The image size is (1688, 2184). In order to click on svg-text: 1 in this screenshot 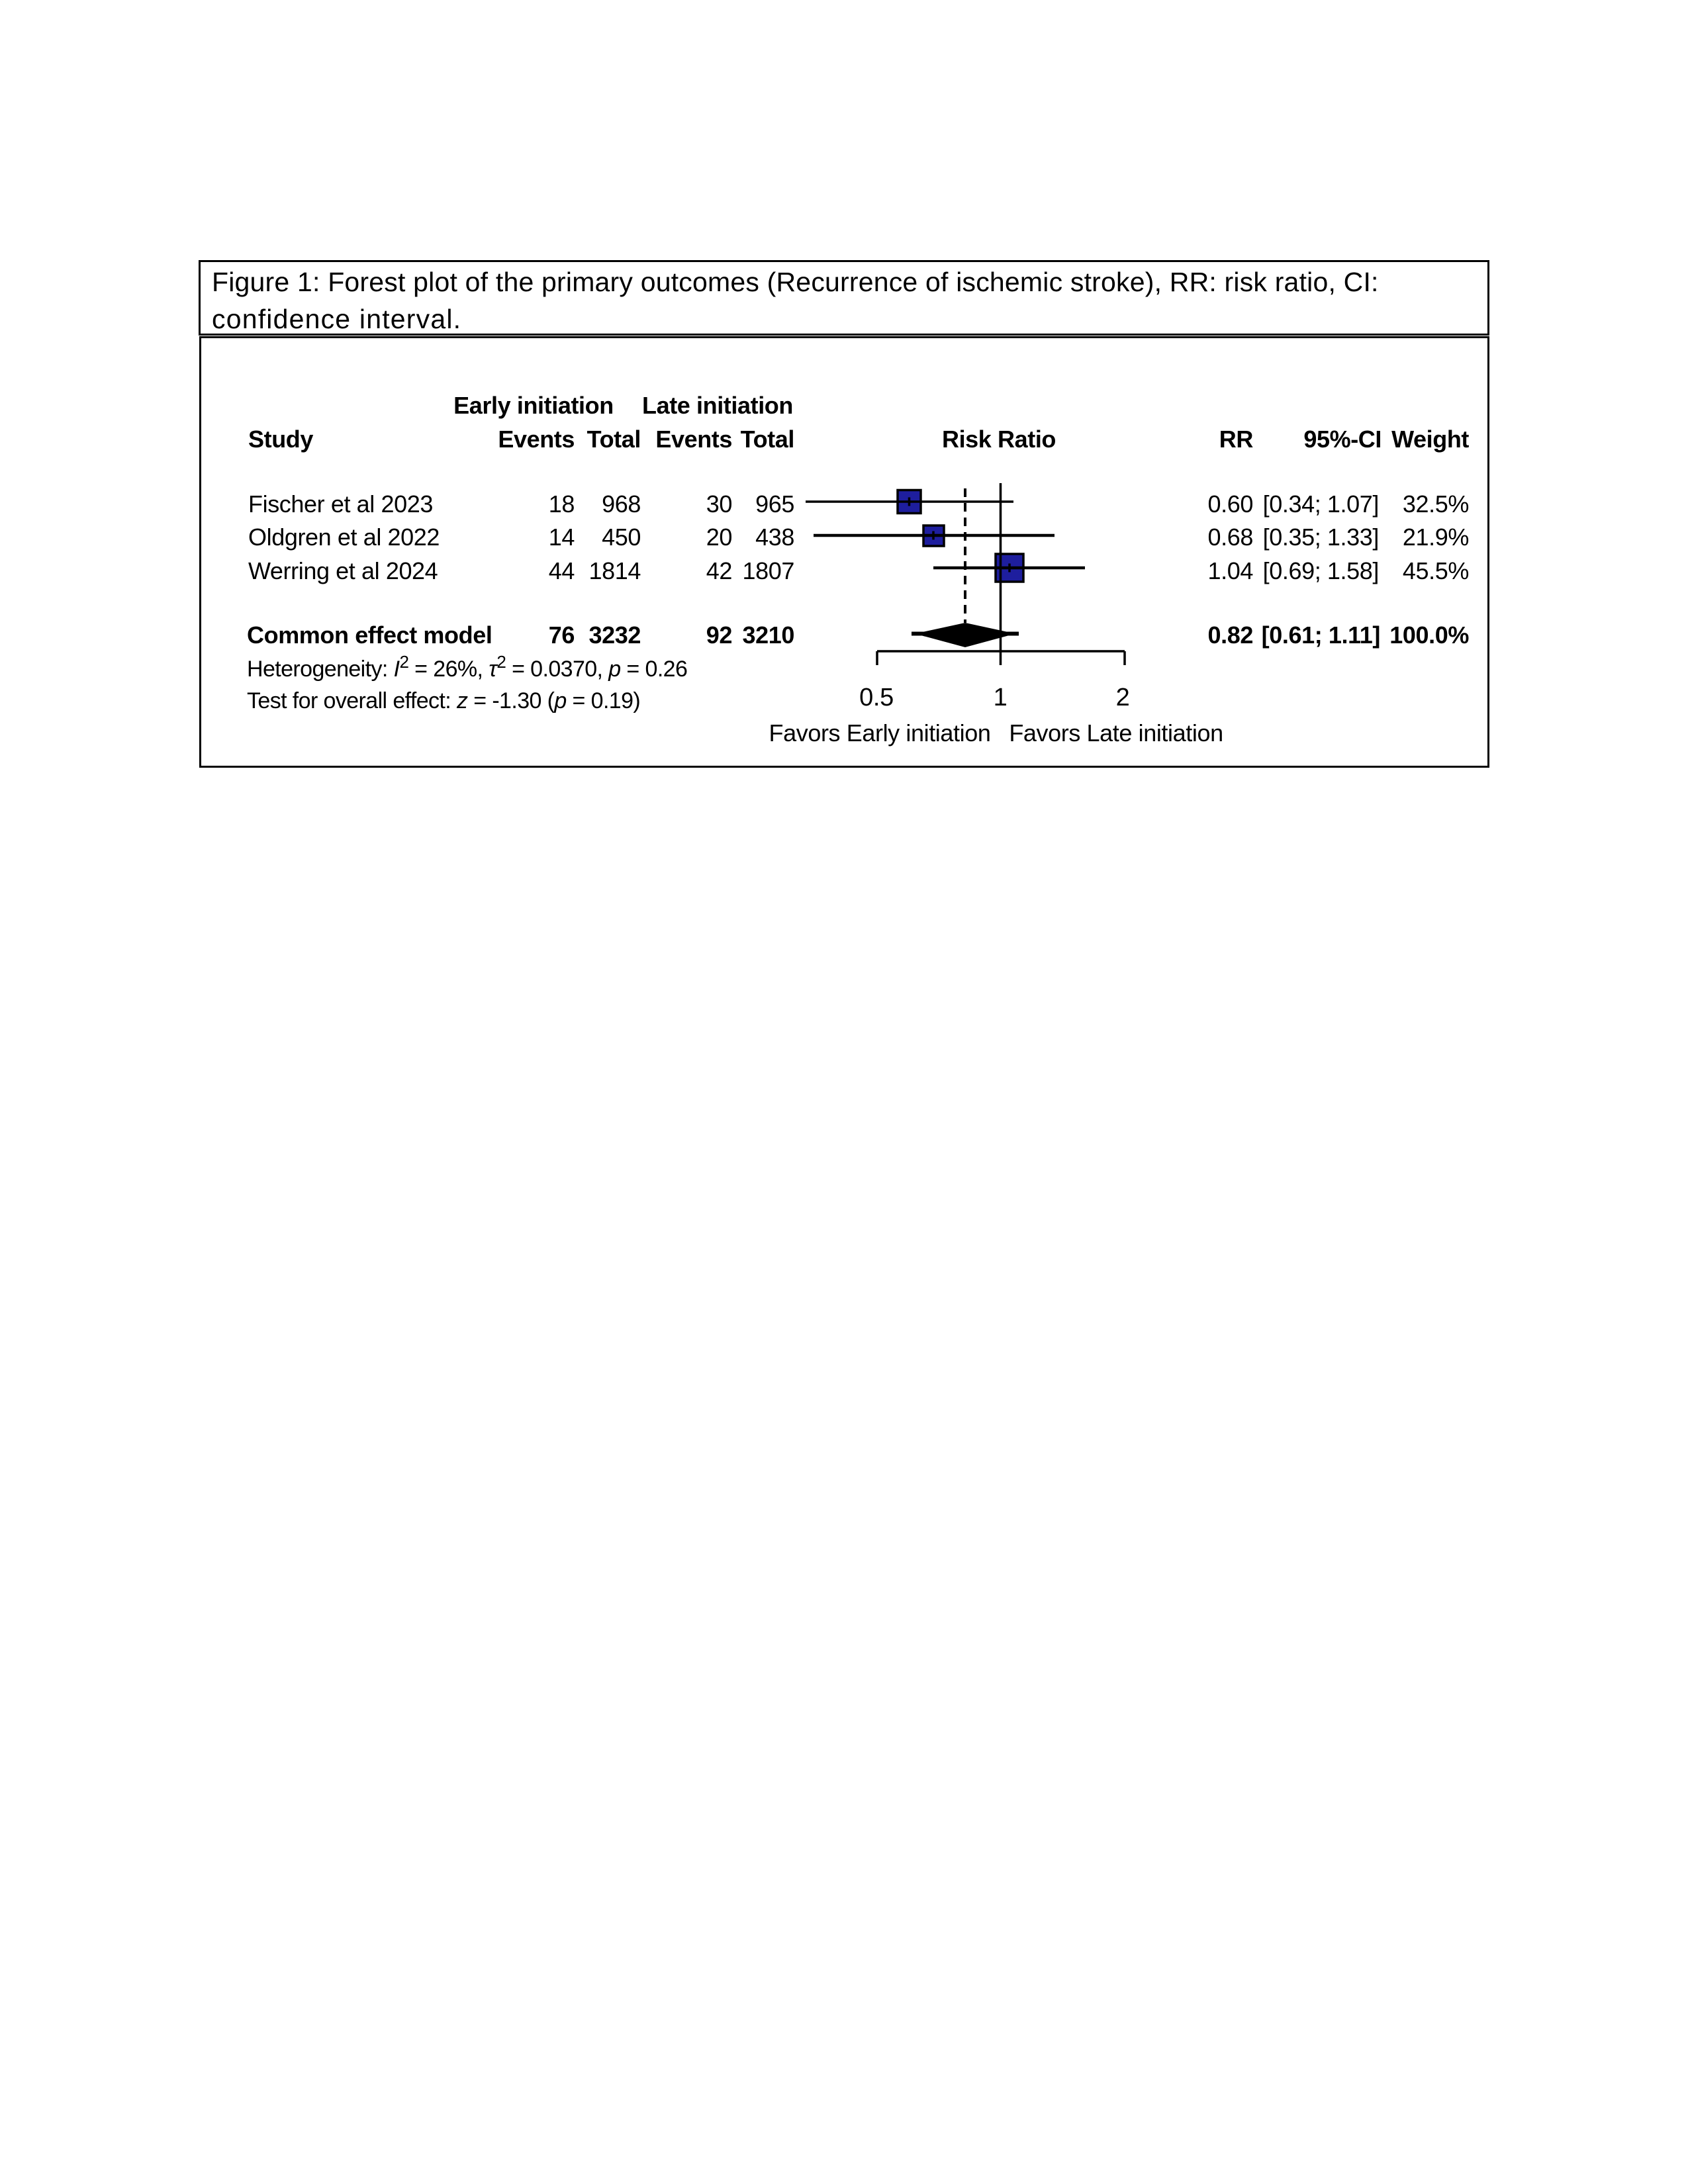, I will do `click(1001, 697)`.